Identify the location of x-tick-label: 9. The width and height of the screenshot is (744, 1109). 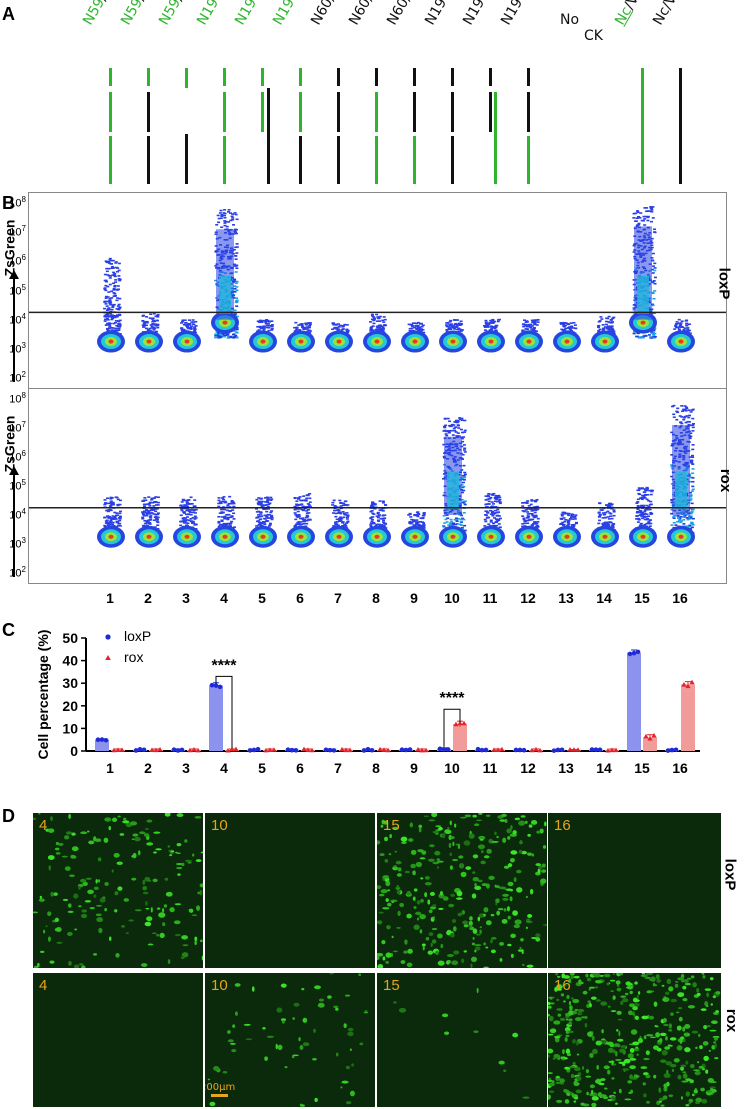
(414, 768).